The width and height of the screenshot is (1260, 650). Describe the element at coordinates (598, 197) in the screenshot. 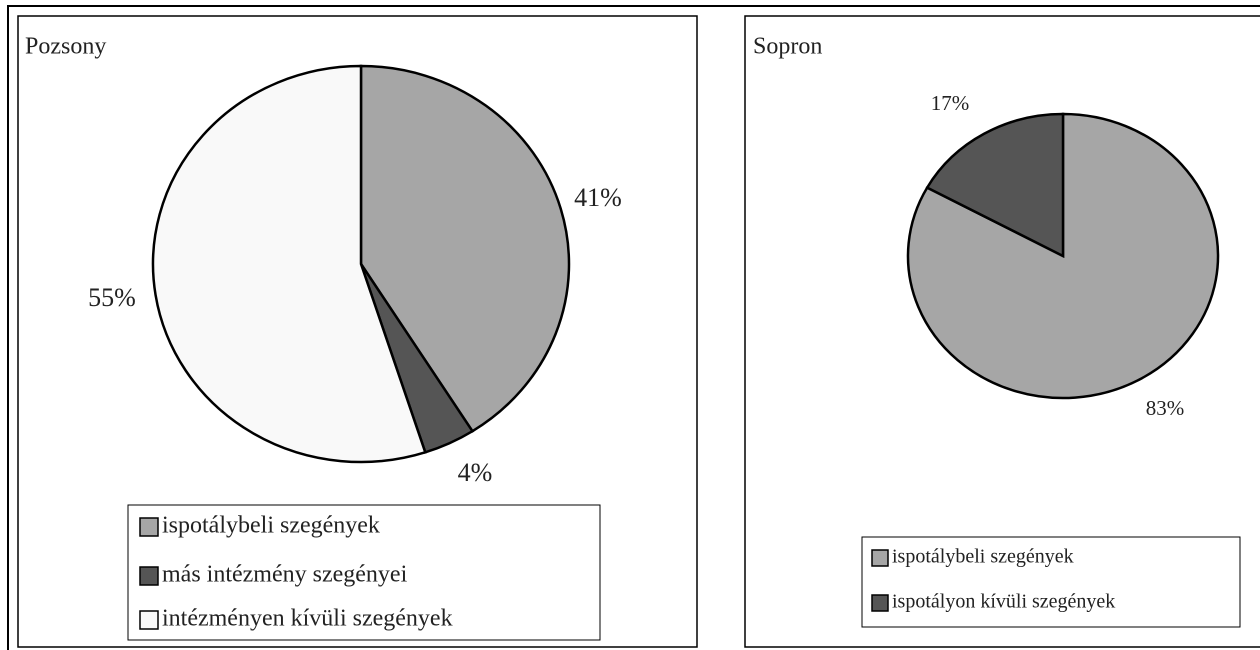

I see `value-label: 41%` at that location.